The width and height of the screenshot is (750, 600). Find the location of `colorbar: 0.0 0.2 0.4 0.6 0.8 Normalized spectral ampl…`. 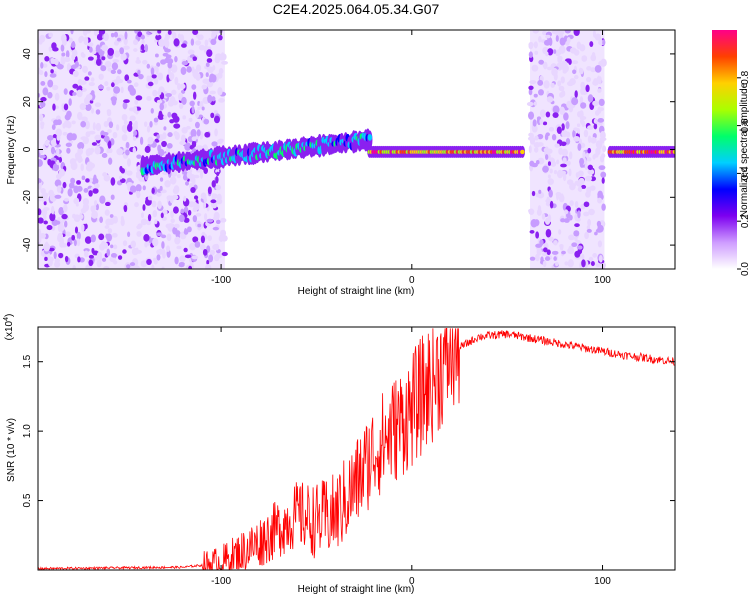

colorbar: 0.0 0.2 0.4 0.6 0.8 Normalized spectral ampl… is located at coordinates (731, 153).